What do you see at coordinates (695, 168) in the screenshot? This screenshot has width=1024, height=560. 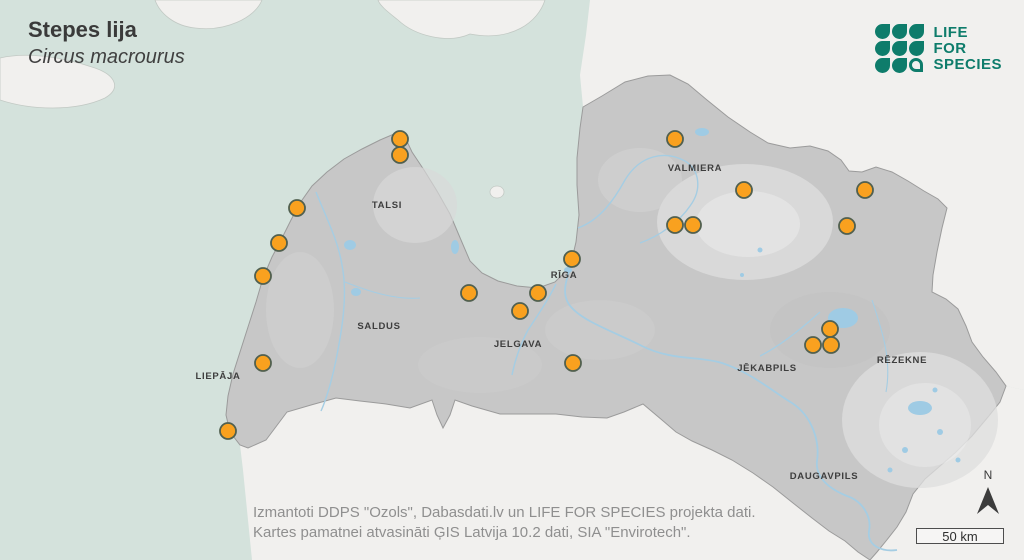 I see `city-label-valmiera: VALMIERA` at bounding box center [695, 168].